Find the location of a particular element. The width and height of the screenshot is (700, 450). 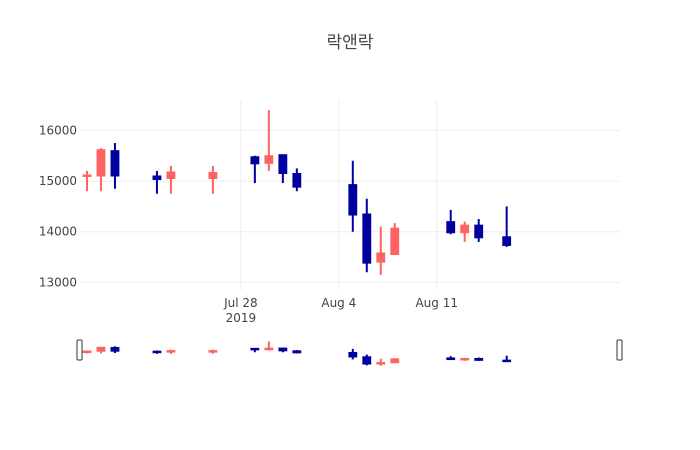

range-slider-left-handle is located at coordinates (79, 350).